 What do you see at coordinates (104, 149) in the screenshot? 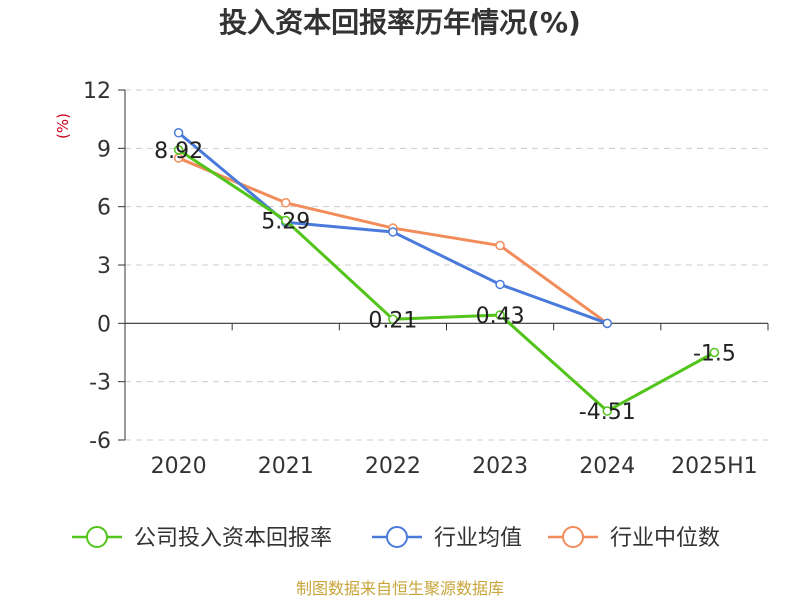
I see `y-tick-label: 9` at bounding box center [104, 149].